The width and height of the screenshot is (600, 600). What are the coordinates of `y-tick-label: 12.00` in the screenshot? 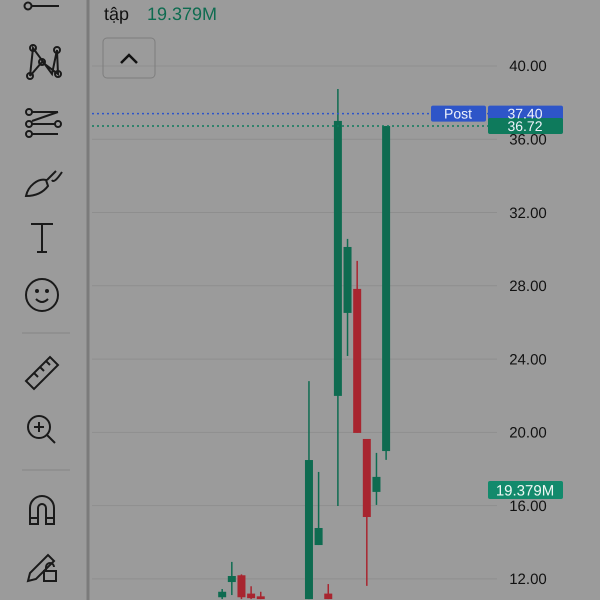 It's located at (528, 579).